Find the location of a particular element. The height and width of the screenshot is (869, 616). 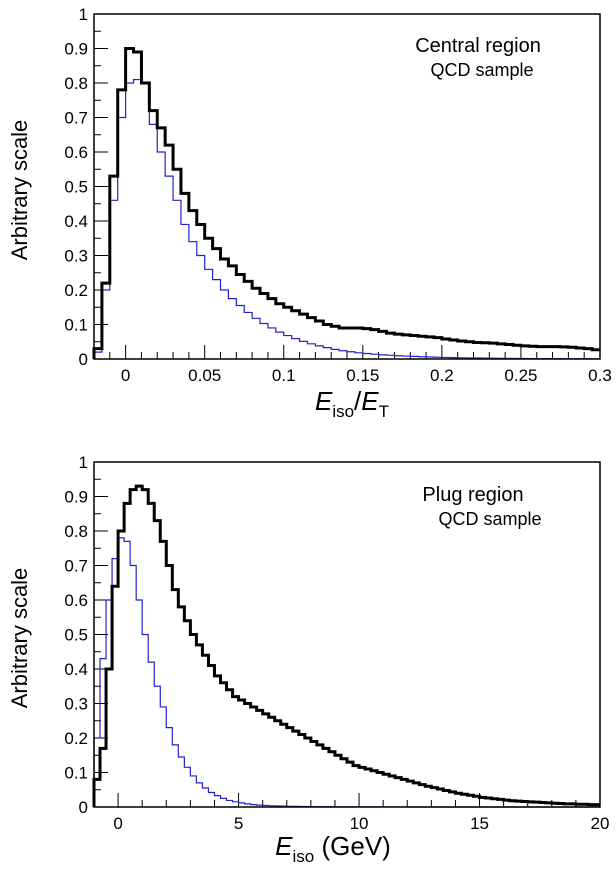

x-axis-label: Eiso/ET is located at coordinates (352, 403).